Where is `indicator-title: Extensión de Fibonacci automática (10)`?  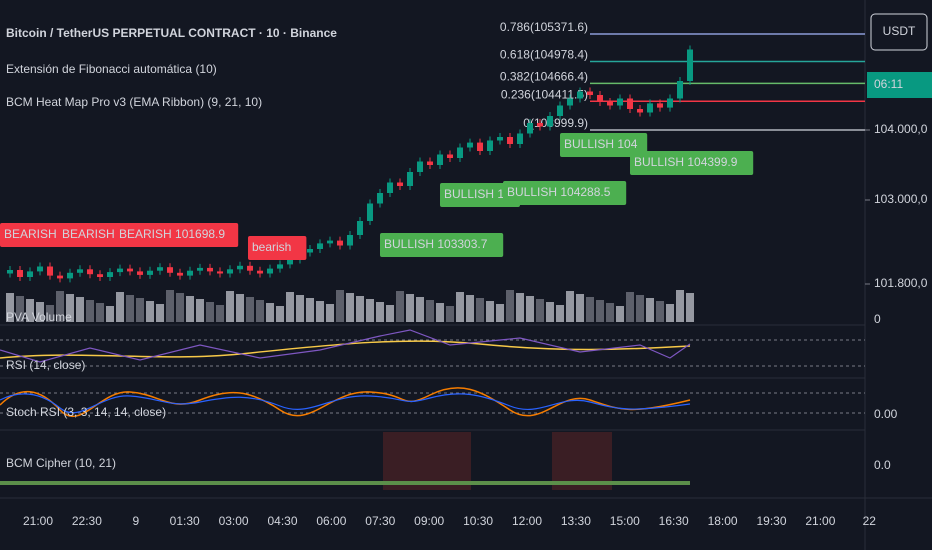
indicator-title: Extensión de Fibonacci automática (10) is located at coordinates (111, 69).